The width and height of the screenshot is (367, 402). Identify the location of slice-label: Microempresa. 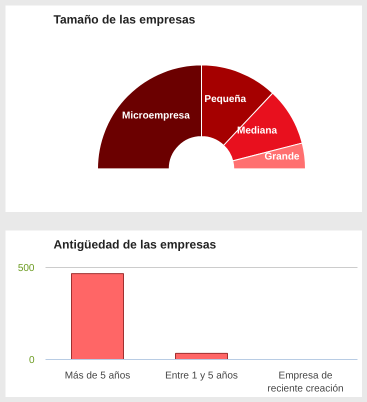
(156, 116).